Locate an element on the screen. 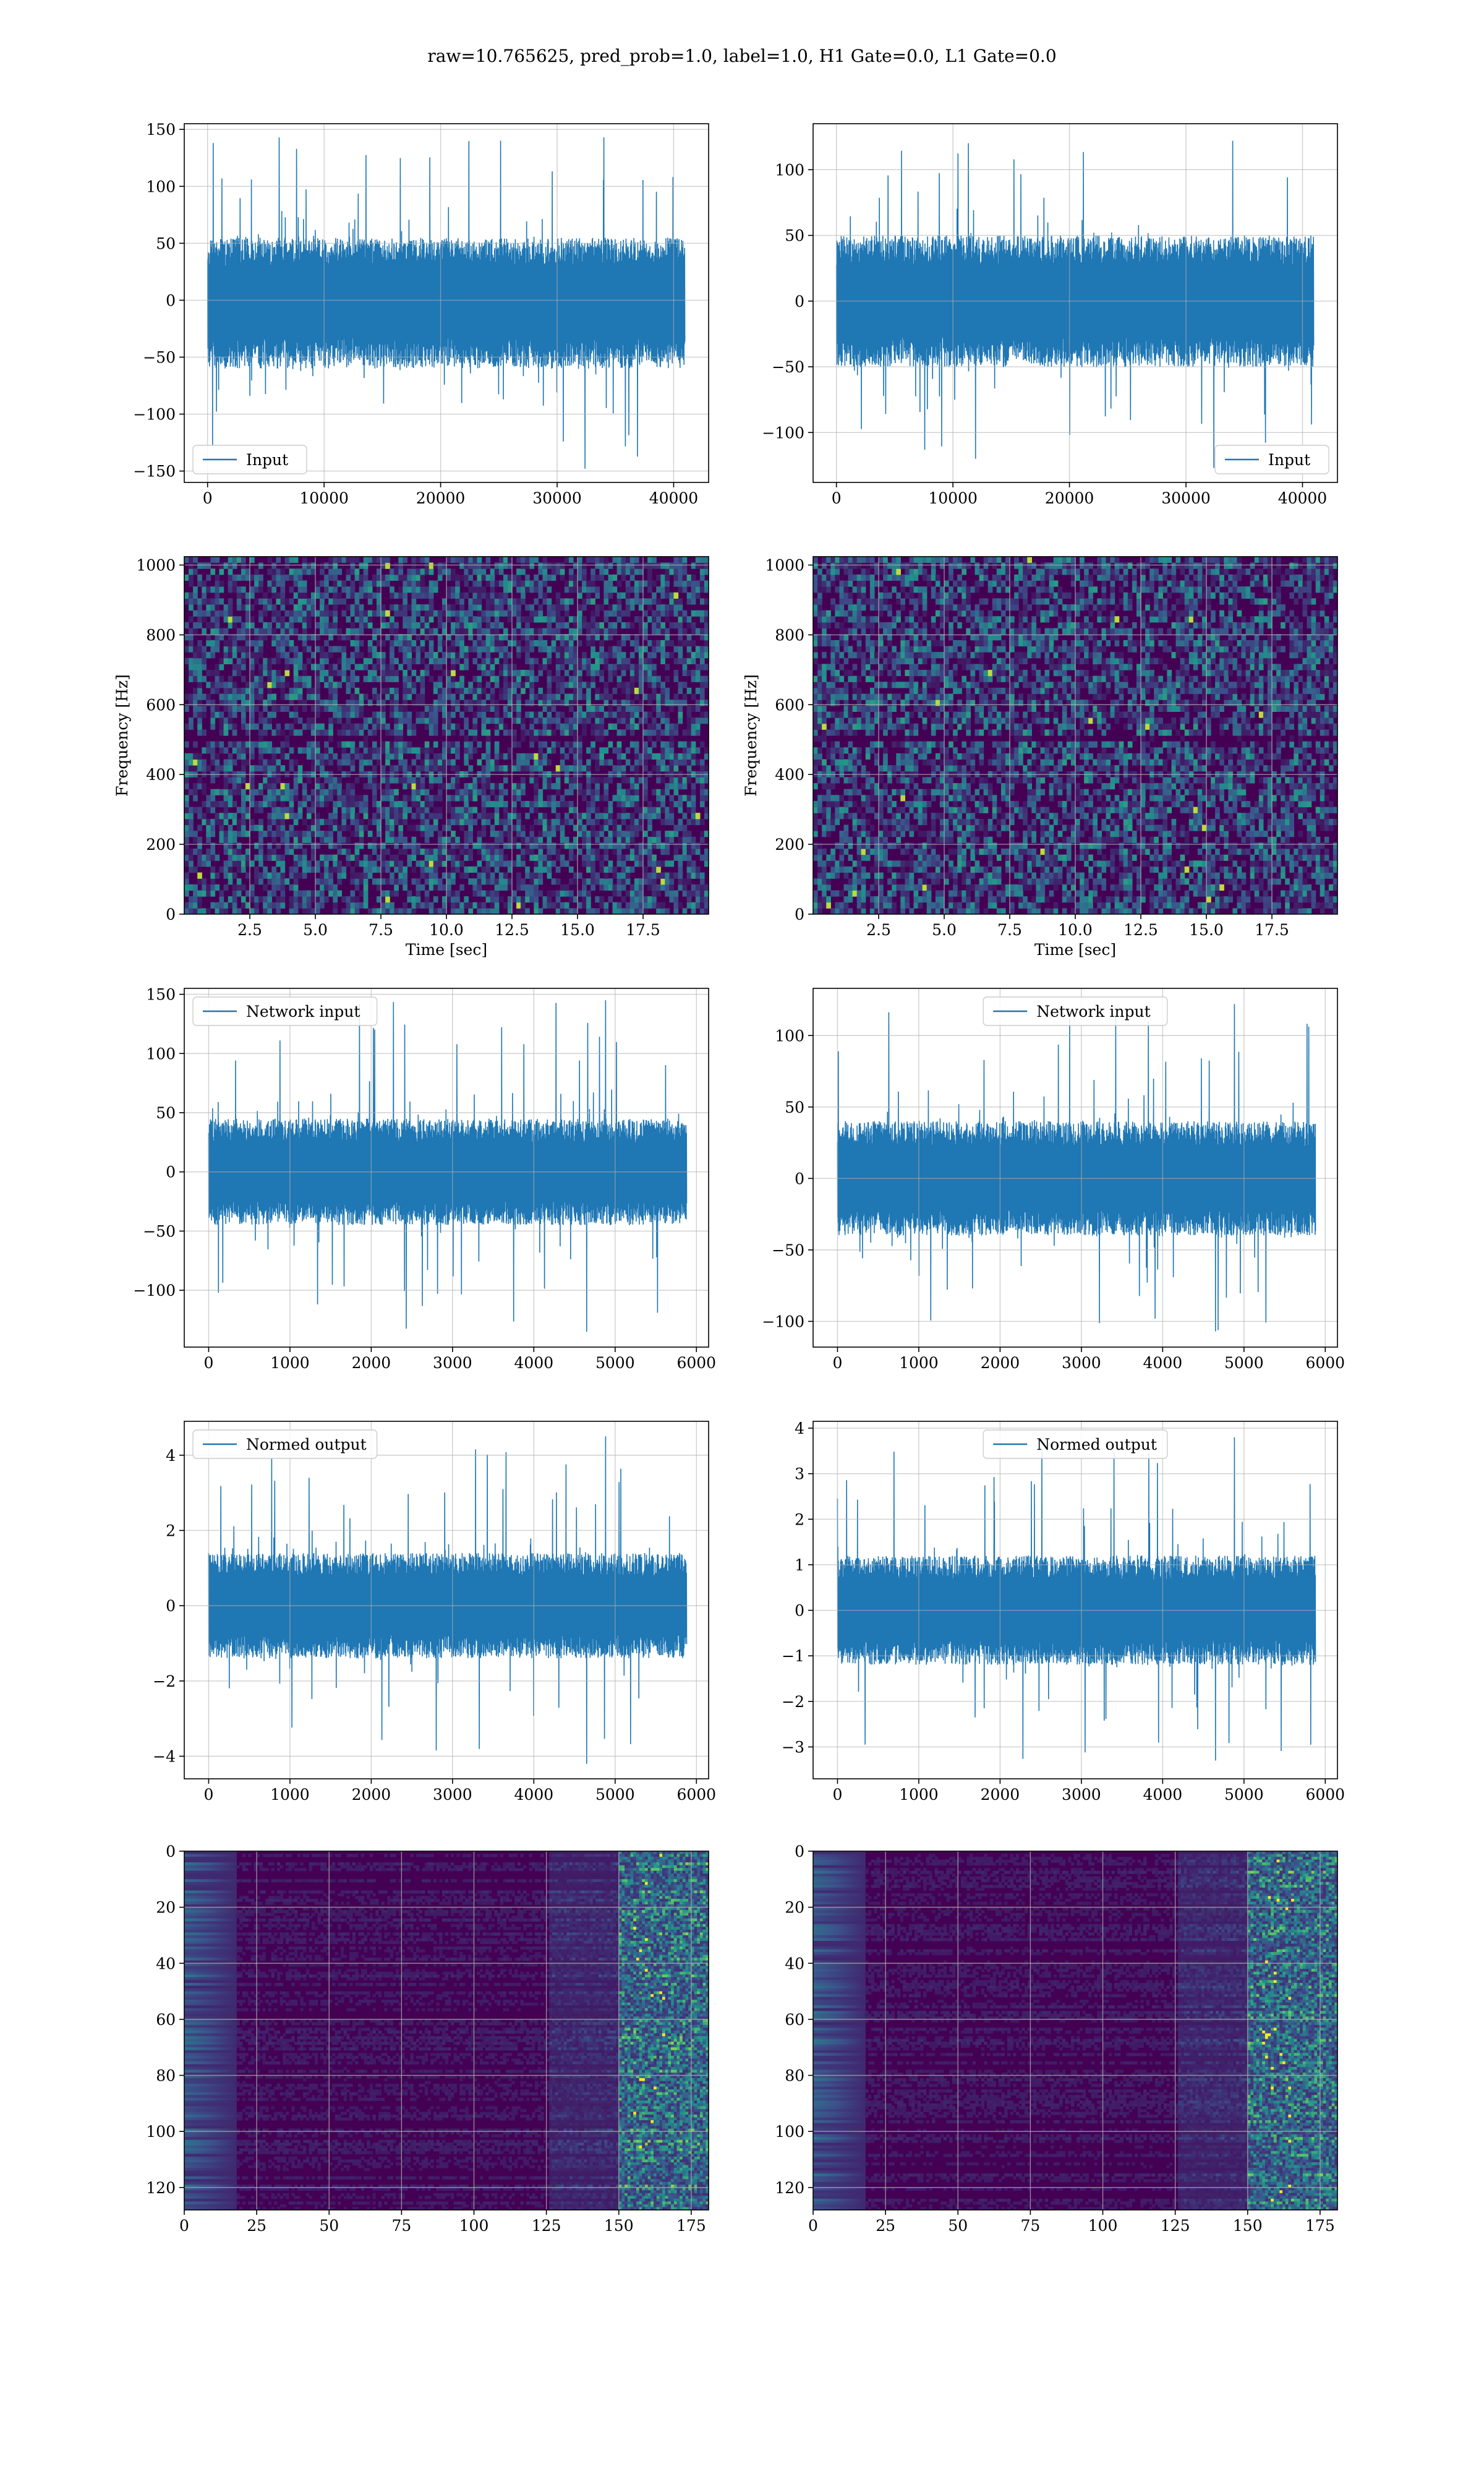 This screenshot has height=2474, width=1484. y-tick-label: −50 is located at coordinates (788, 367).